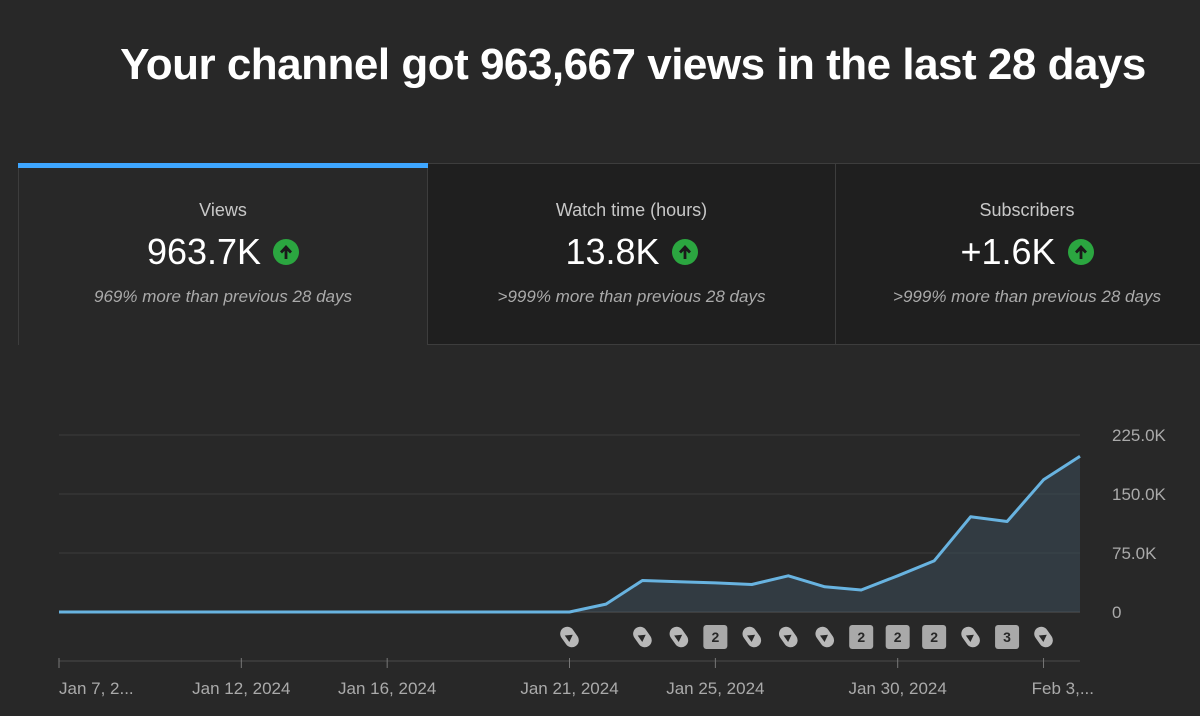 The image size is (1200, 716). Describe the element at coordinates (715, 688) in the screenshot. I see `x-tick-label: Jan 25, 2024` at that location.